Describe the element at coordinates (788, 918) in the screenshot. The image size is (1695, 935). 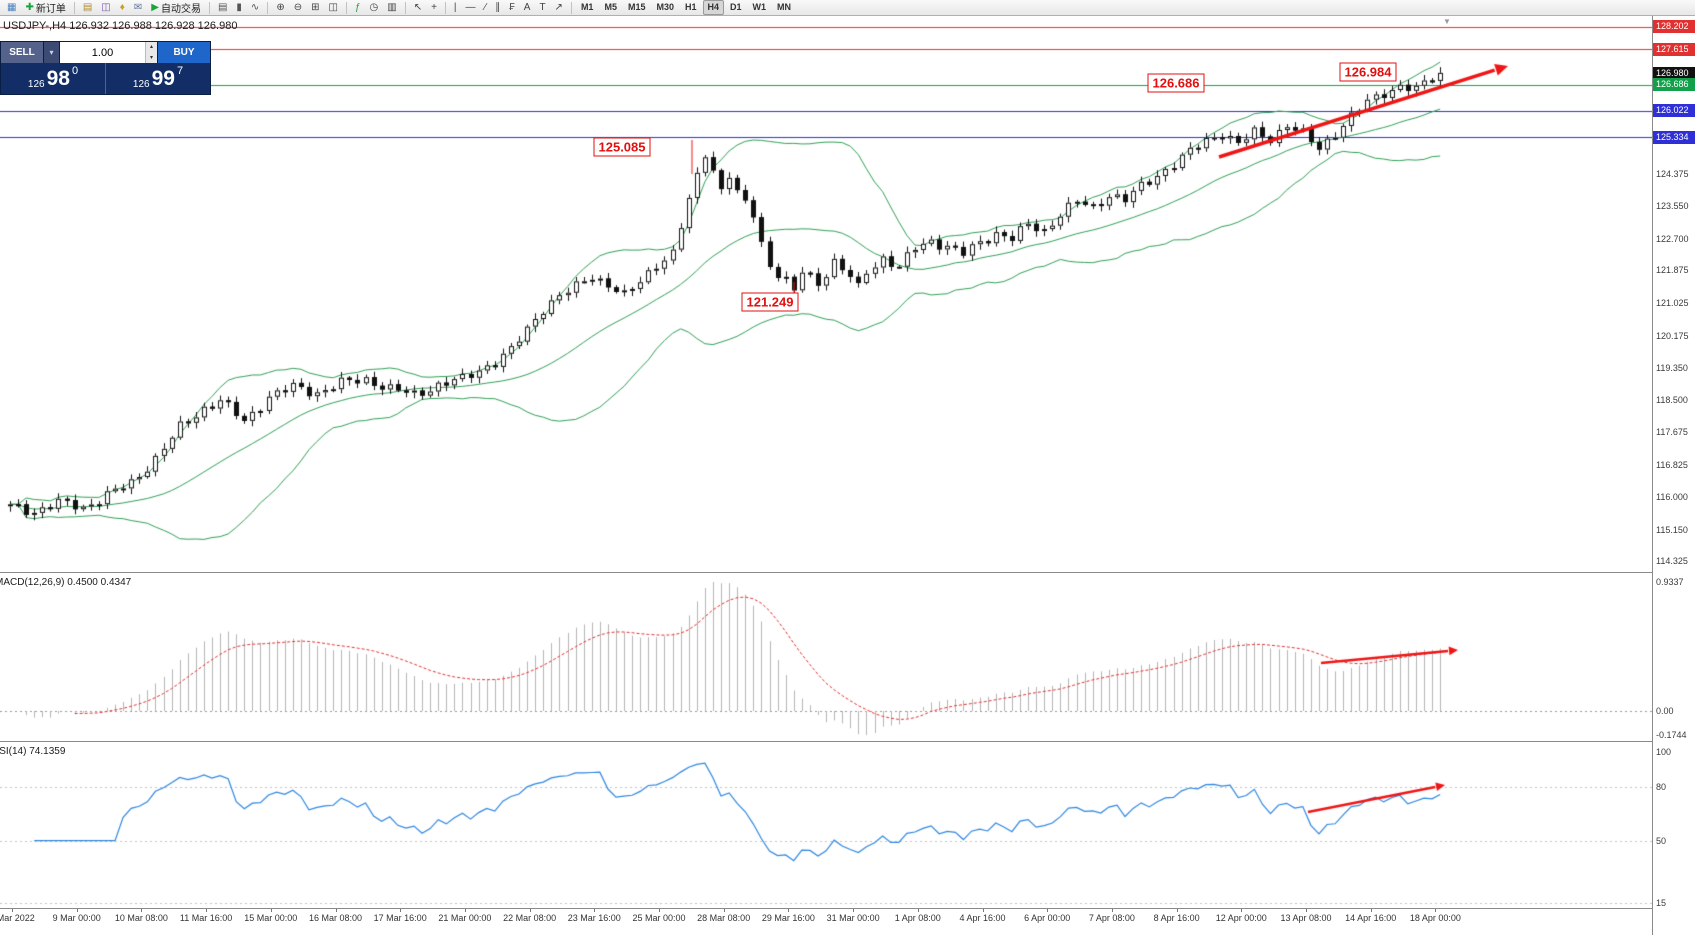
I see `time-axis-label: 29 Mar 16:00` at that location.